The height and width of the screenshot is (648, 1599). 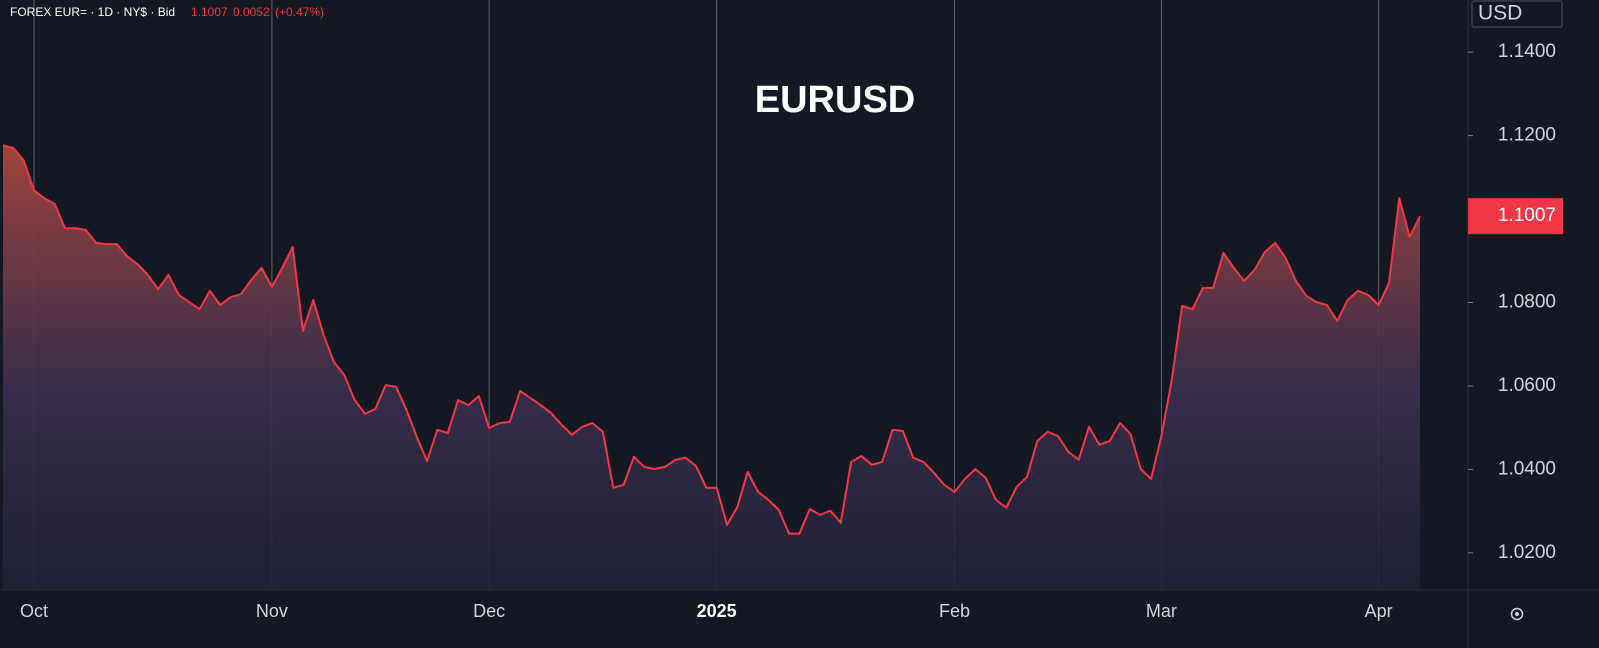 I want to click on symbol-line: FOREX EUR= · 1D · NY$ · Bid, so click(x=92, y=12).